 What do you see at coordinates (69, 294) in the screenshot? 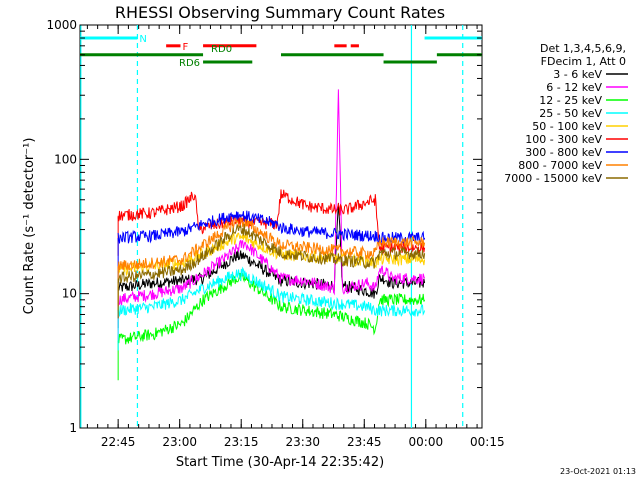
I see `y-tick-label: 10` at bounding box center [69, 294].